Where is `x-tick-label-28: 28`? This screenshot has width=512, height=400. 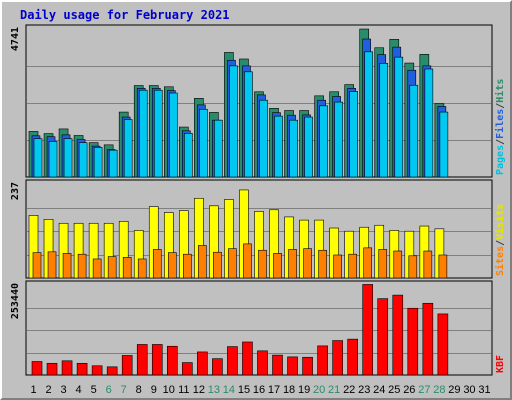
x-tick-label-28: 28 is located at coordinates (439, 390).